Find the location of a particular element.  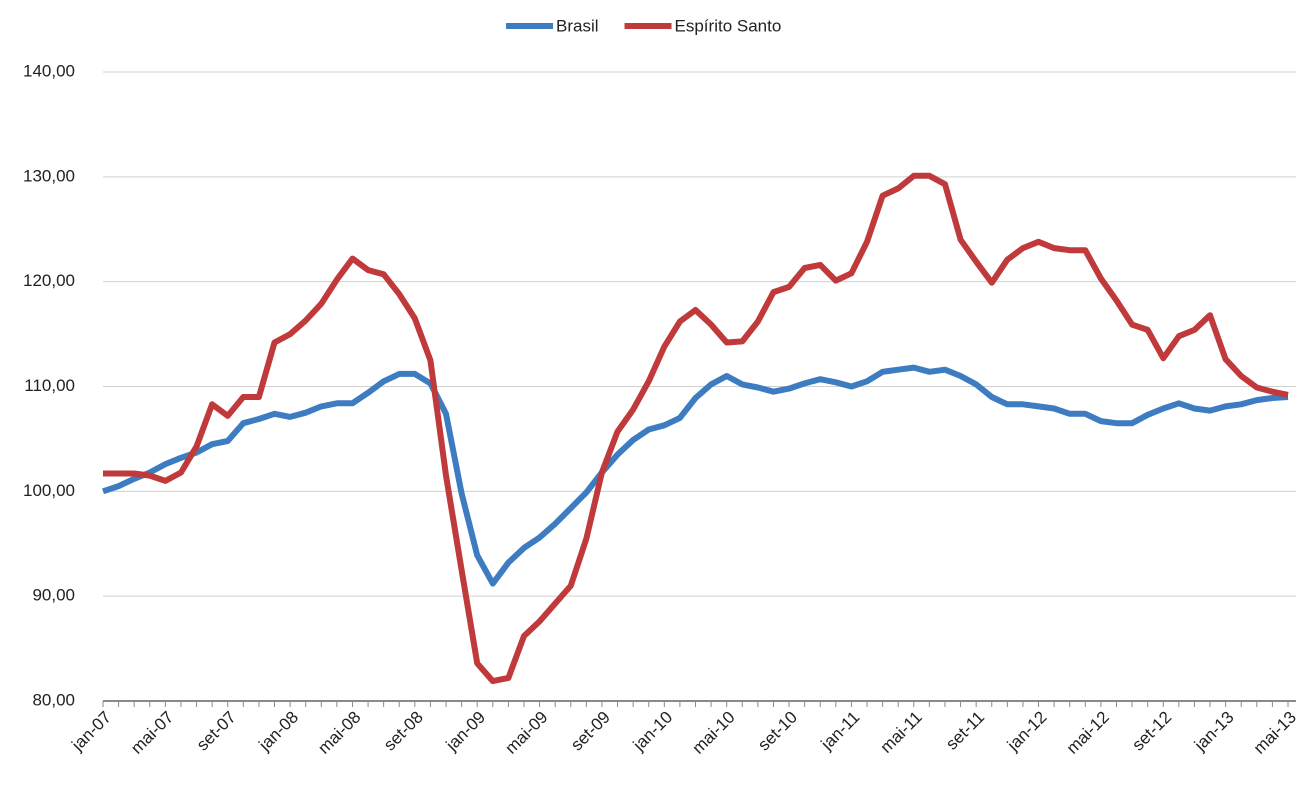

x-tick-label: jan-11 is located at coordinates (840, 731).